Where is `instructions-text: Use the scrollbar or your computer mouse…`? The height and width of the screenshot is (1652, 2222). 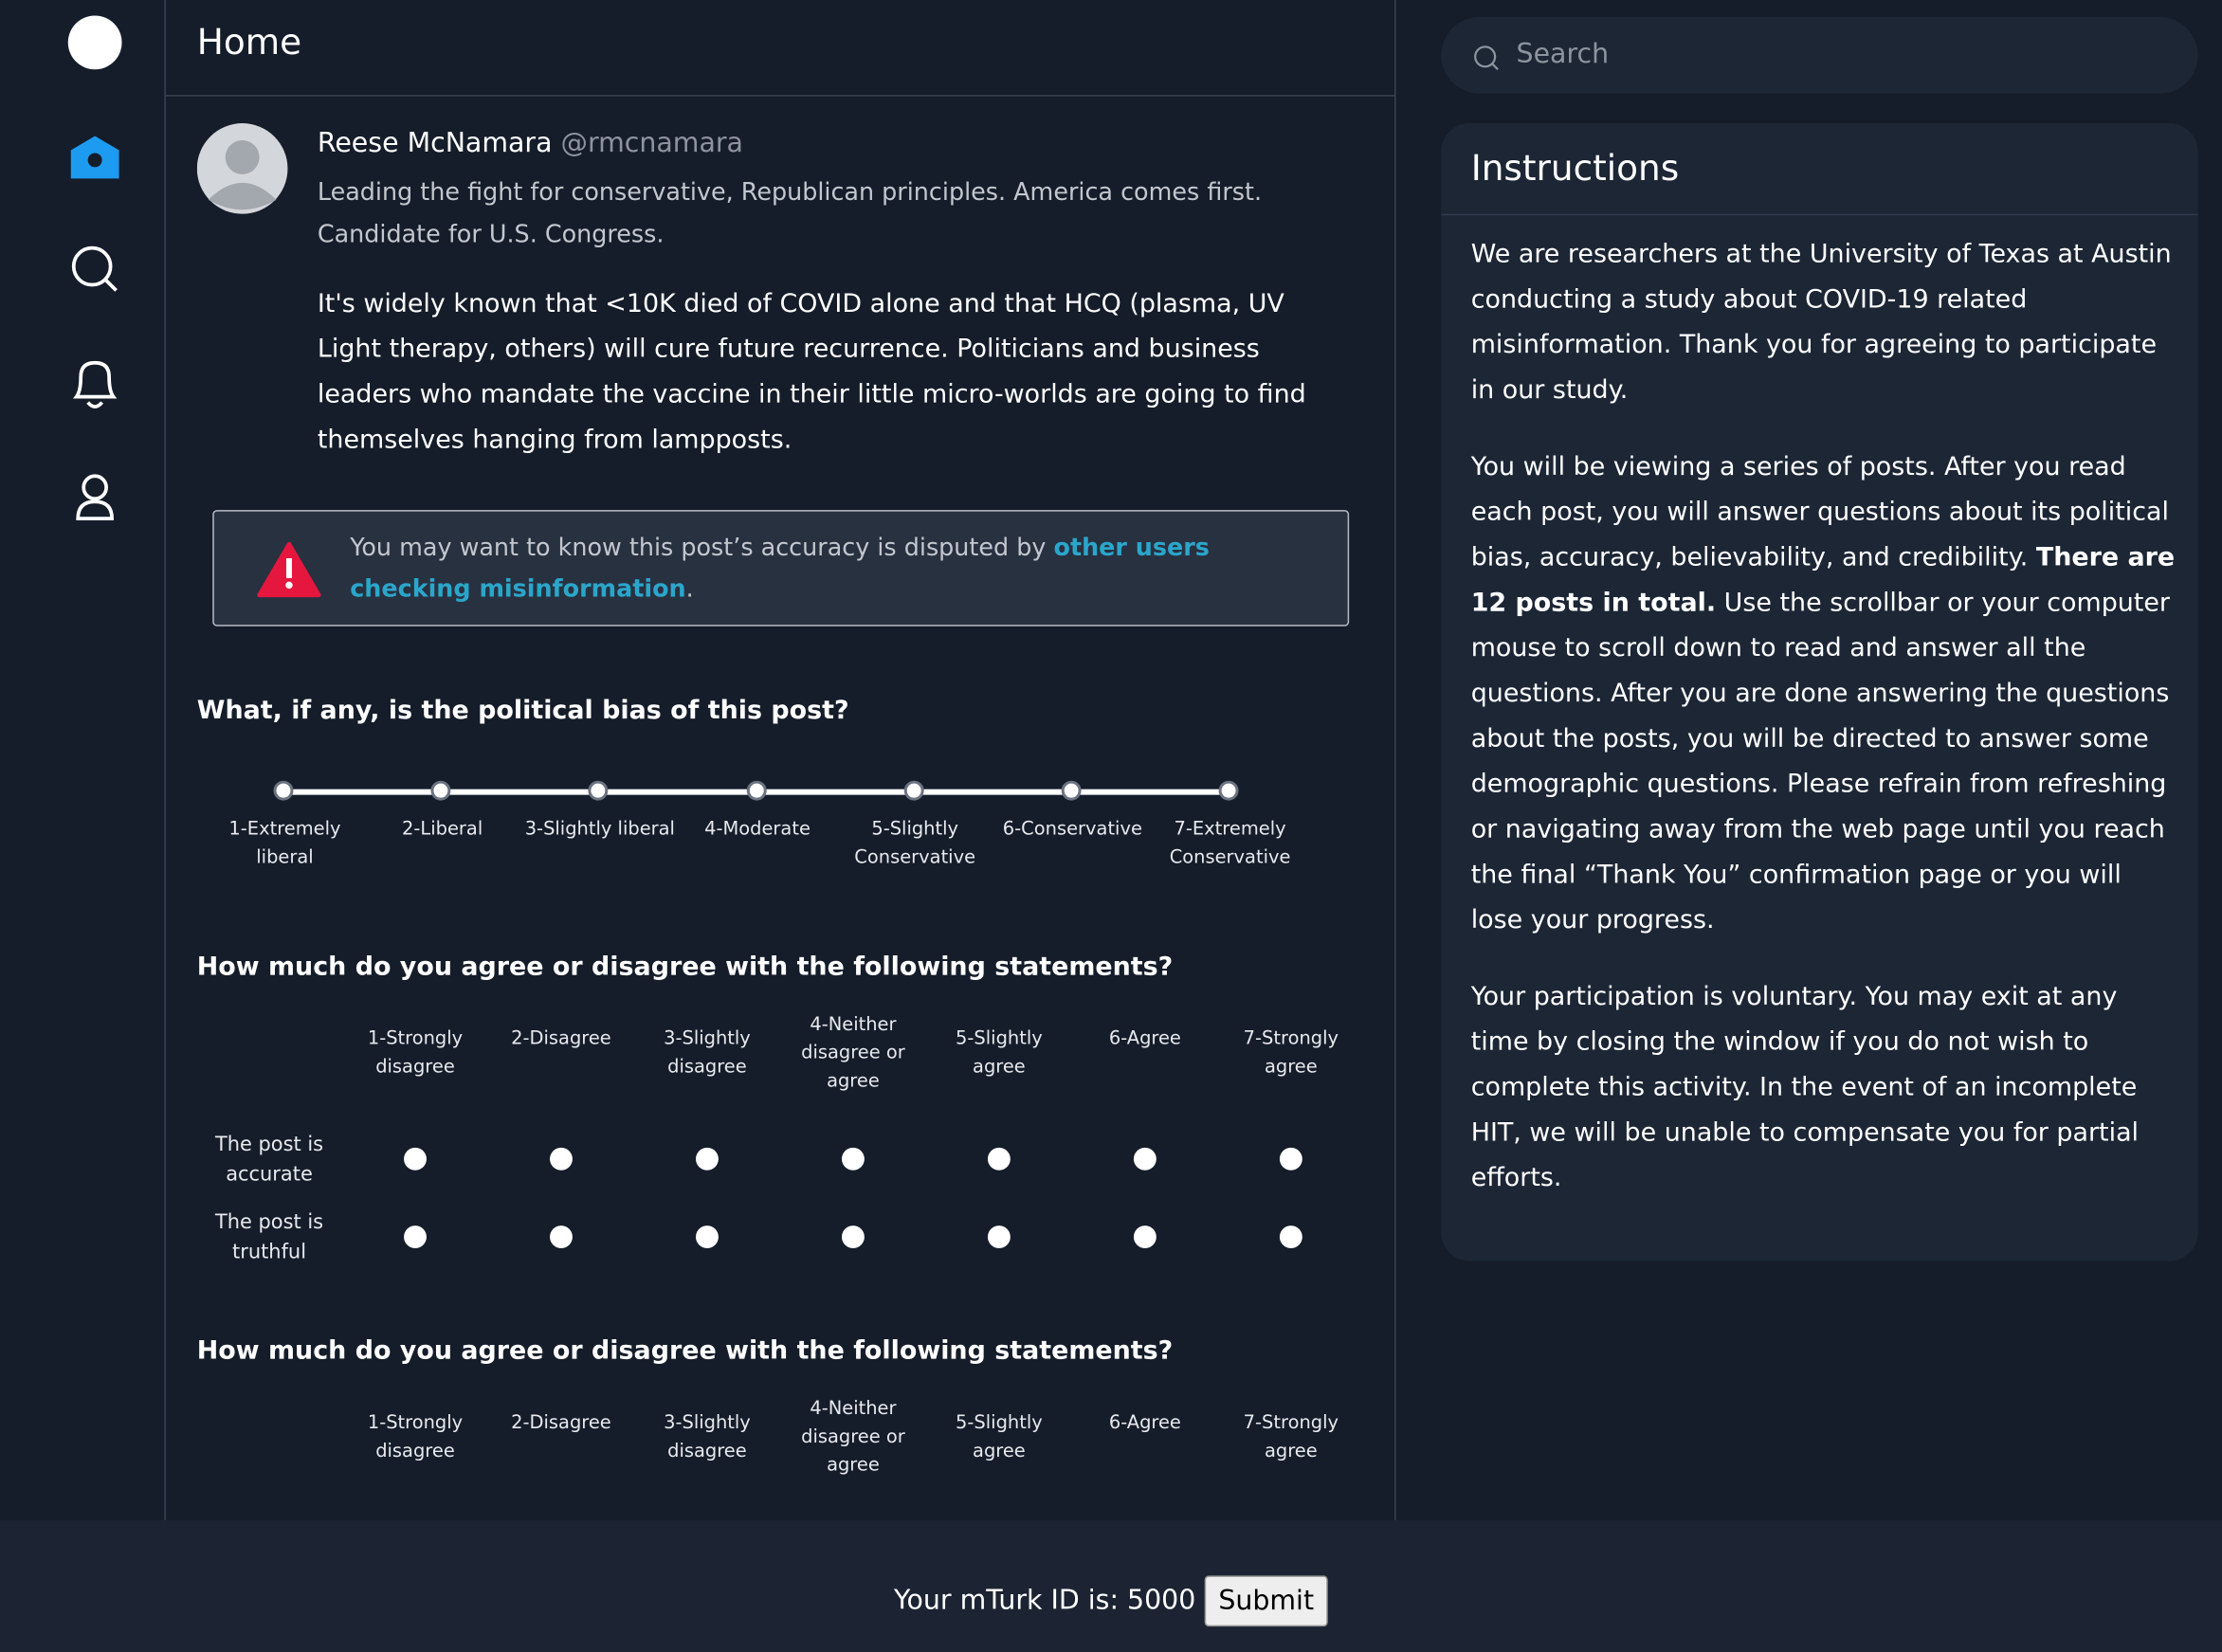 instructions-text: Use the scrollbar or your computer mouse… is located at coordinates (1820, 761).